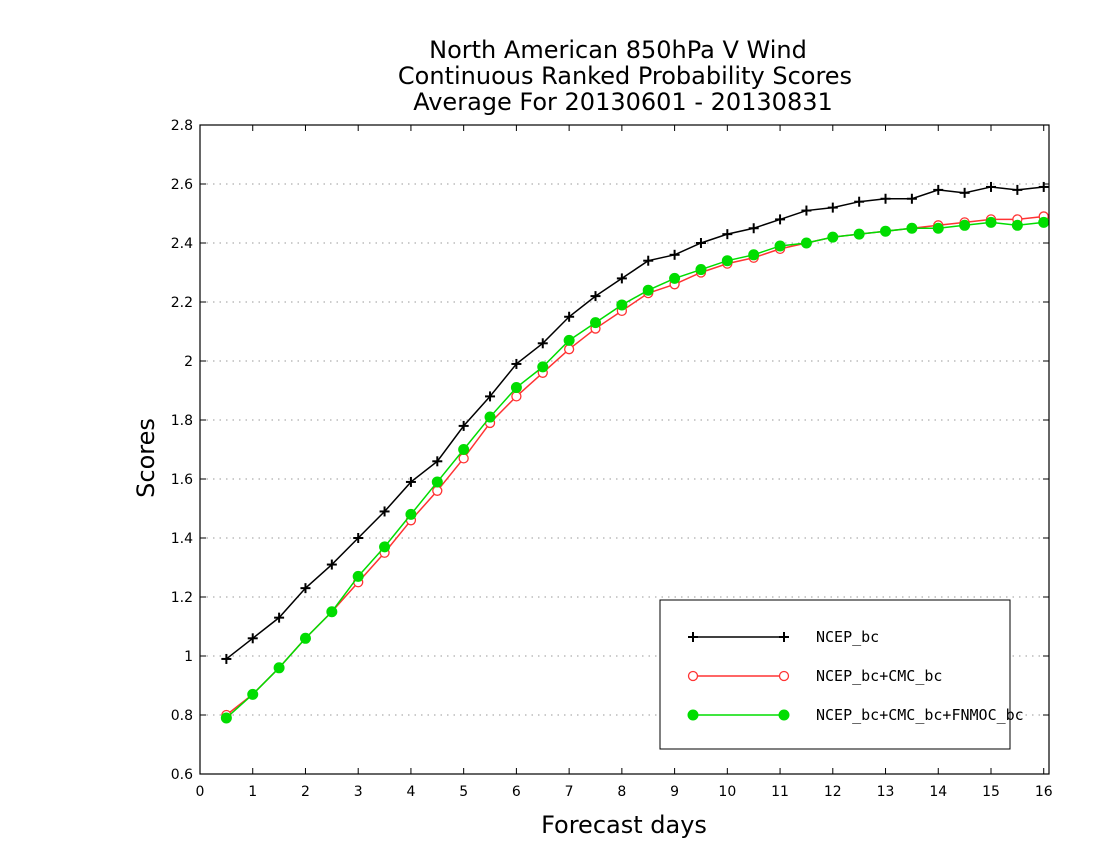 This screenshot has height=850, width=1100. I want to click on x-tick-label: 14, so click(938, 792).